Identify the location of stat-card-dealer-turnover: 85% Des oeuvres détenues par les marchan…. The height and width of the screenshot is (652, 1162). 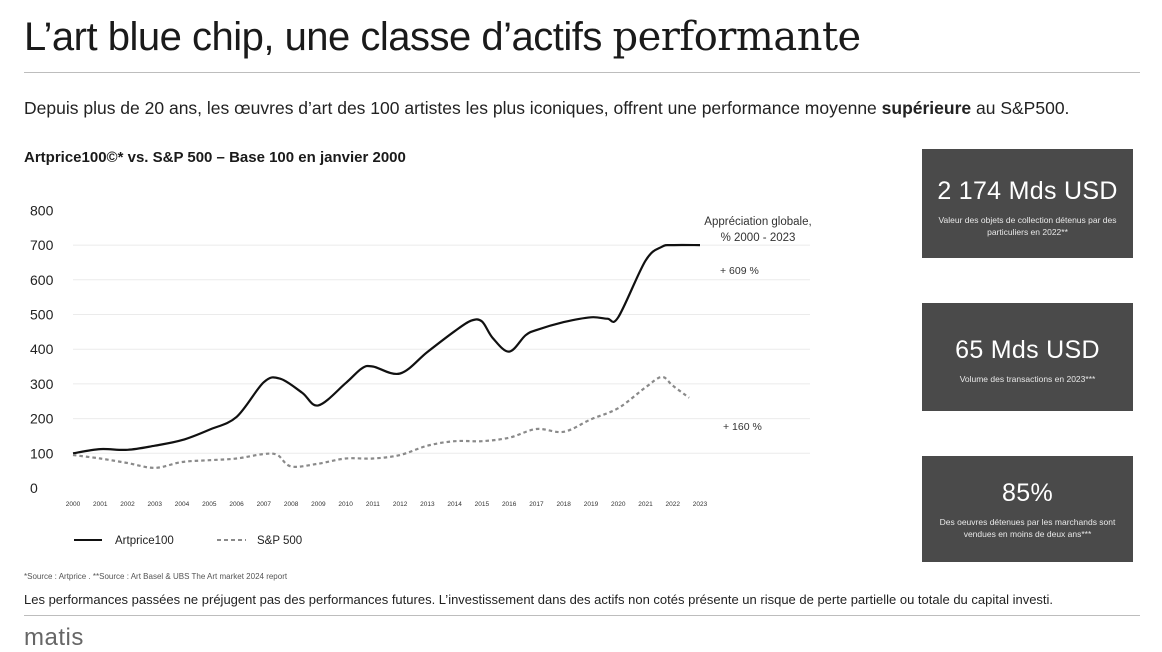
(1027, 509).